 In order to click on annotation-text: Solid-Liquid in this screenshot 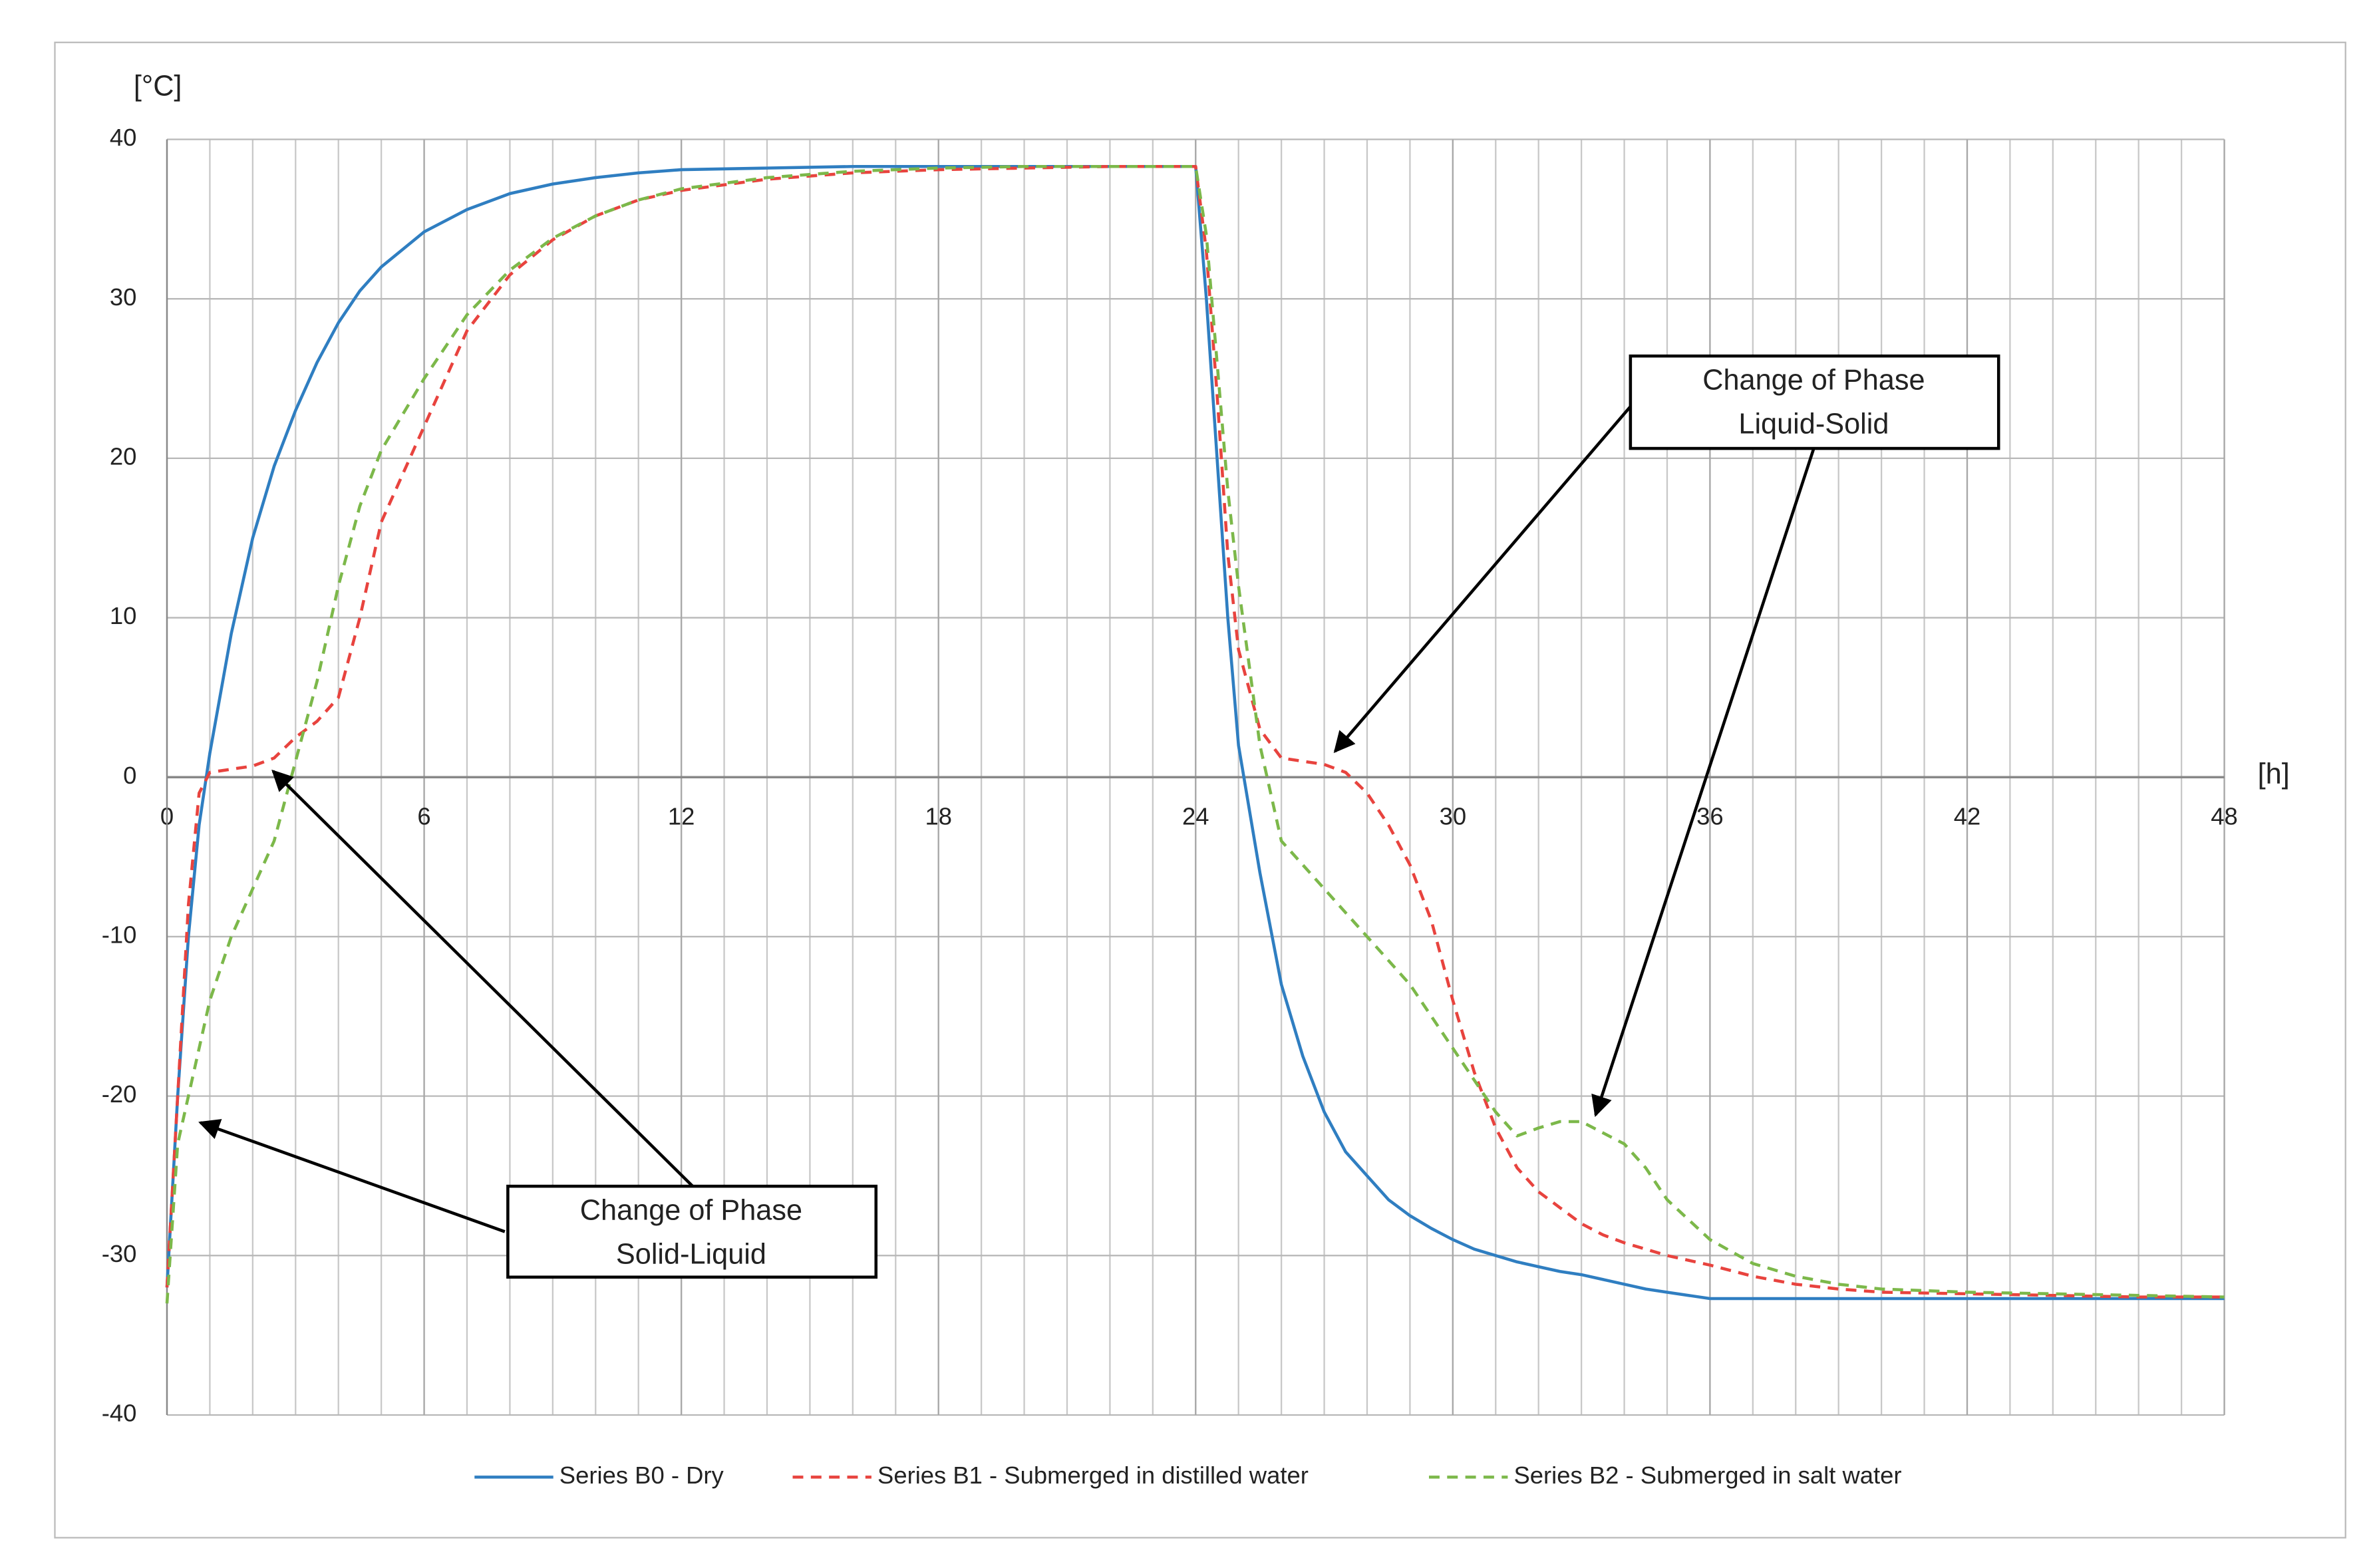, I will do `click(691, 1254)`.